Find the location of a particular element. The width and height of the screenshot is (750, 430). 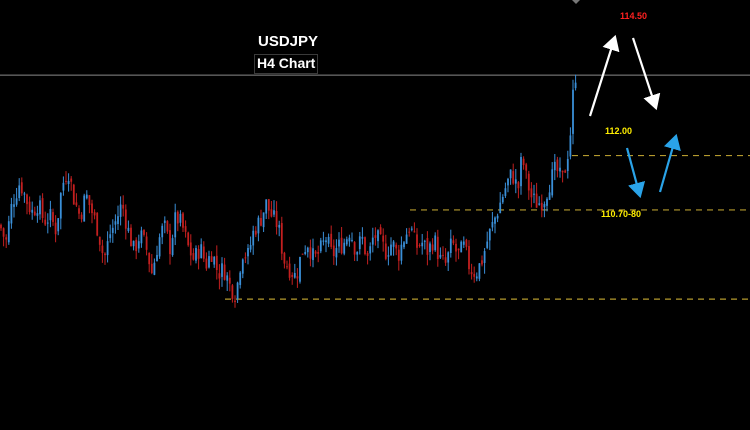

level-label-112: 112.00 is located at coordinates (618, 131).